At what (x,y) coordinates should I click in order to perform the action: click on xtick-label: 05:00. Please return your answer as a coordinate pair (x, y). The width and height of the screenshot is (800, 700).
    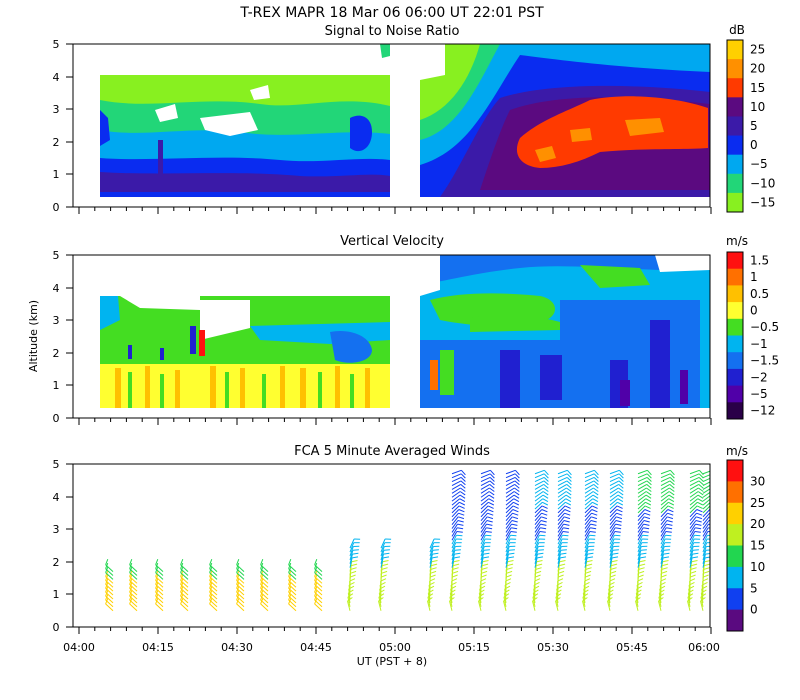
    Looking at the image, I should click on (395, 647).